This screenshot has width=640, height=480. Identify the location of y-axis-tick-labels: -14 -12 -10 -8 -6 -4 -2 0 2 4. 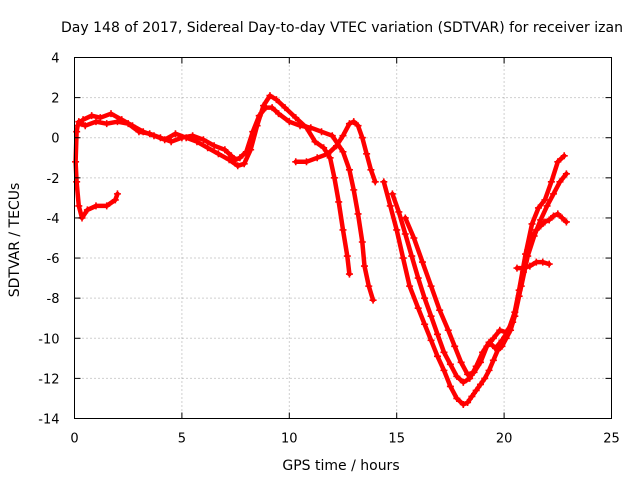
(48, 240).